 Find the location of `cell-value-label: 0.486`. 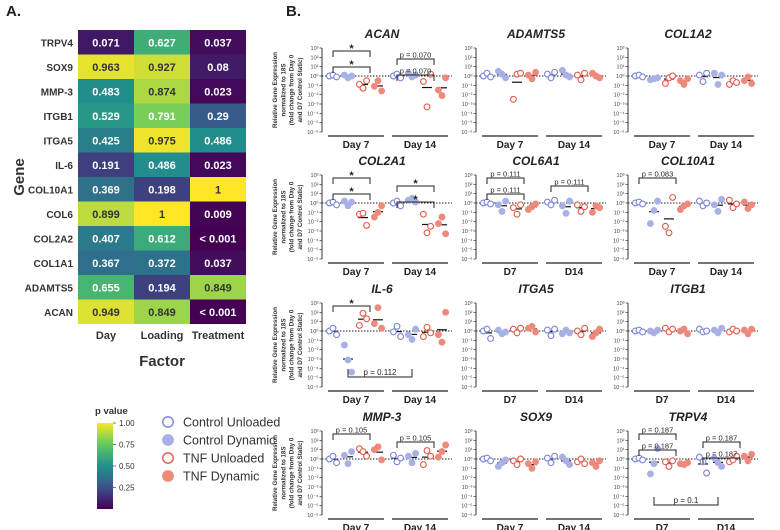

cell-value-label: 0.486 is located at coordinates (218, 141).